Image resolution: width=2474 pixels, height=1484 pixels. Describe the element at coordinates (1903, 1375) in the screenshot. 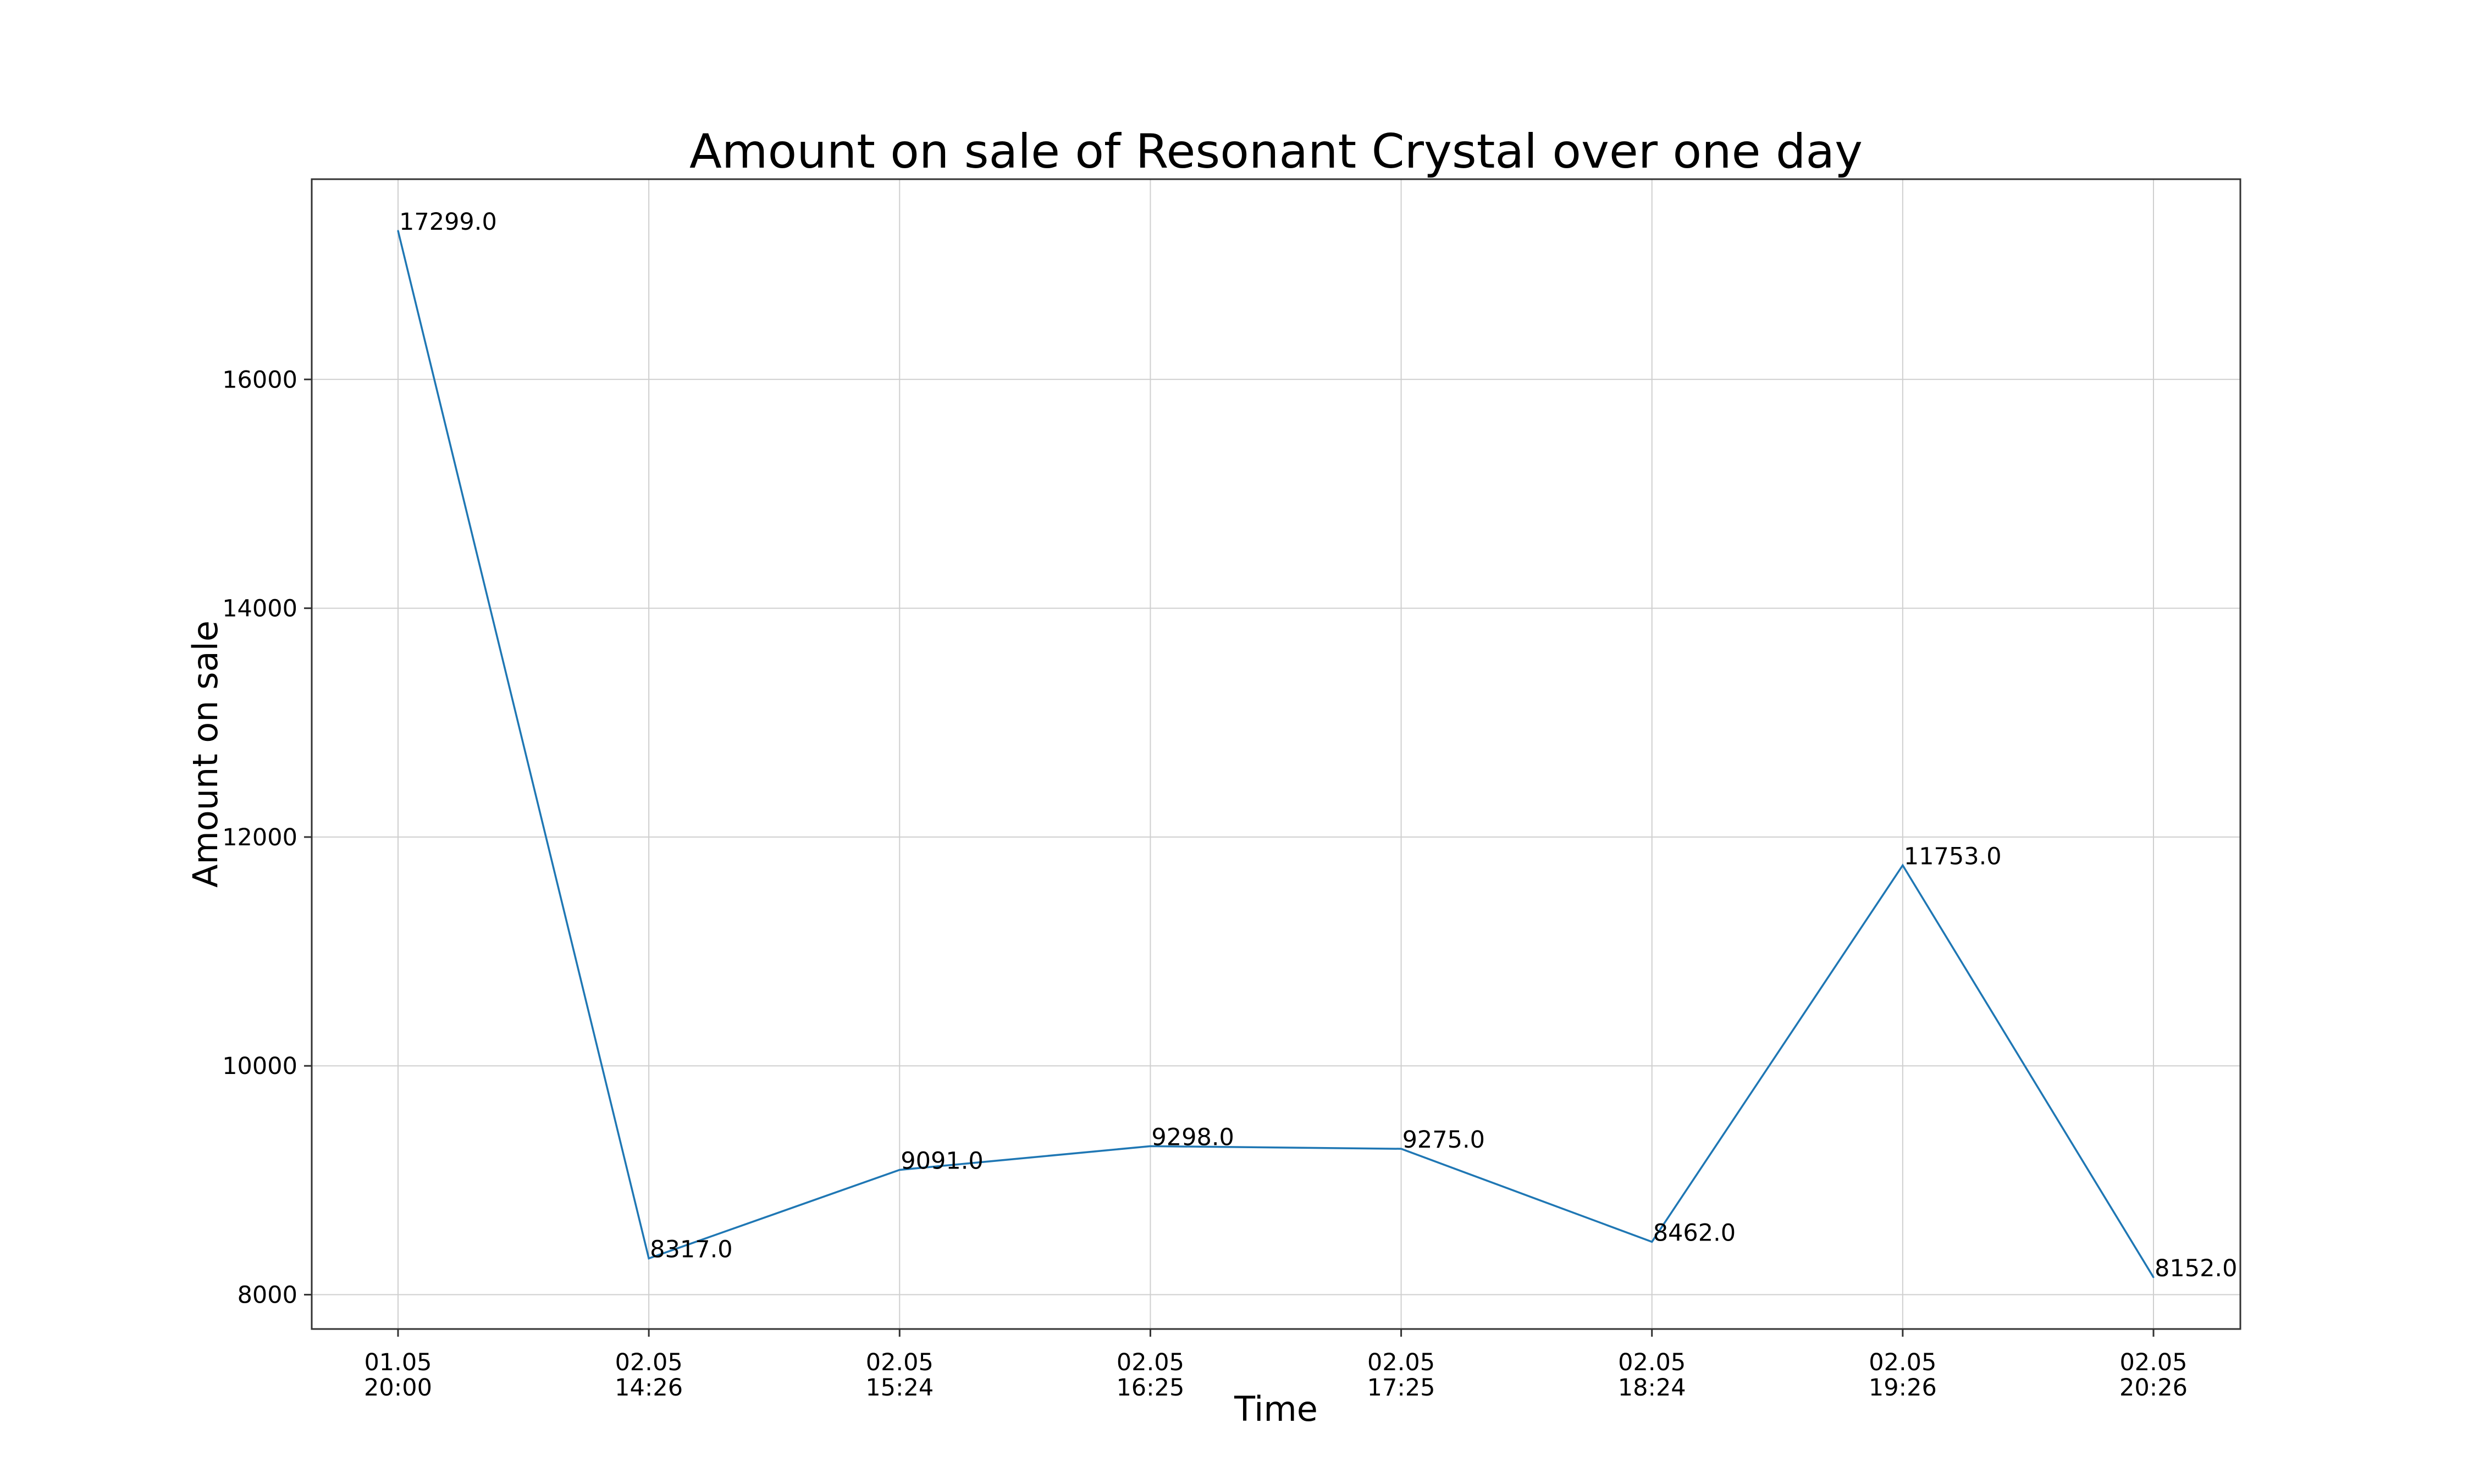

I see `x-tick-label: 02.05 19:26` at that location.